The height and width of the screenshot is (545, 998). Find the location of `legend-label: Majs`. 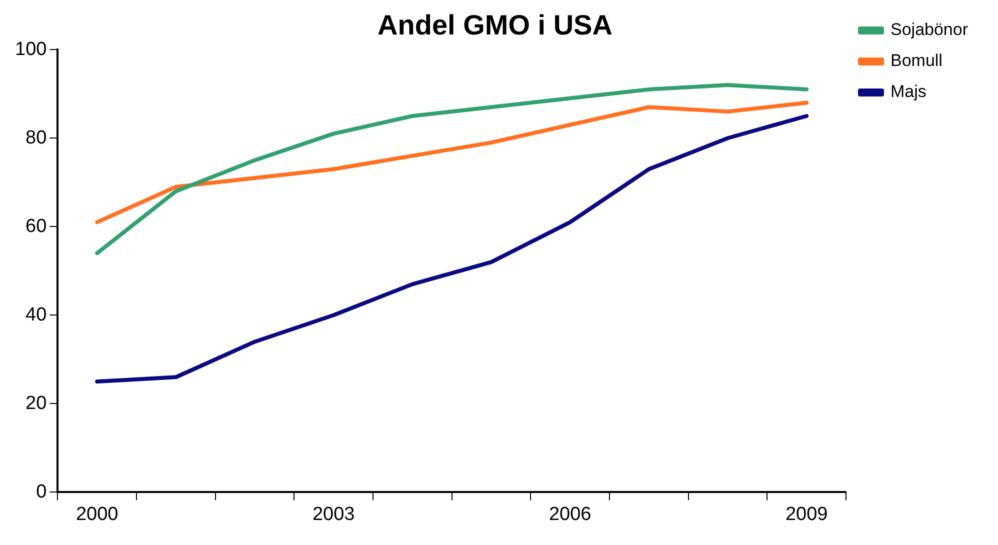

legend-label: Majs is located at coordinates (908, 92).